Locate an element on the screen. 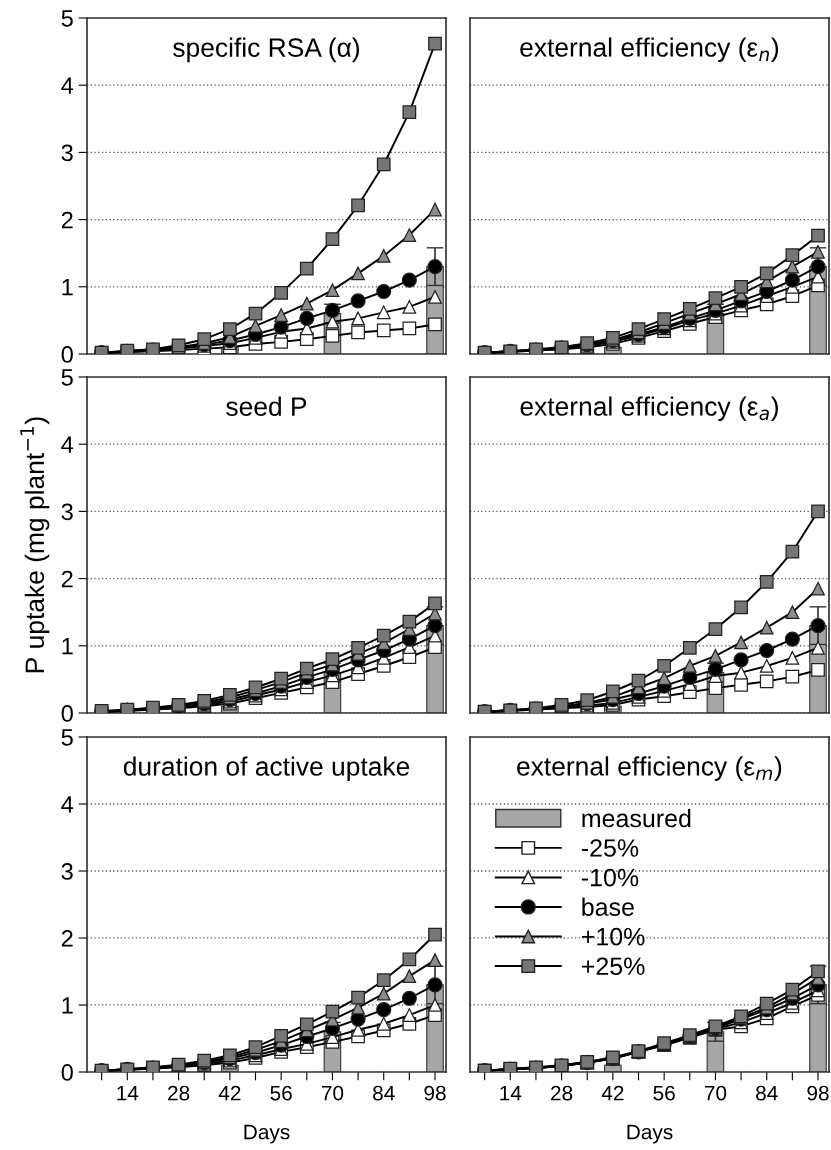  text: external efficiency (ε$_{a}$) is located at coordinates (649, 409).